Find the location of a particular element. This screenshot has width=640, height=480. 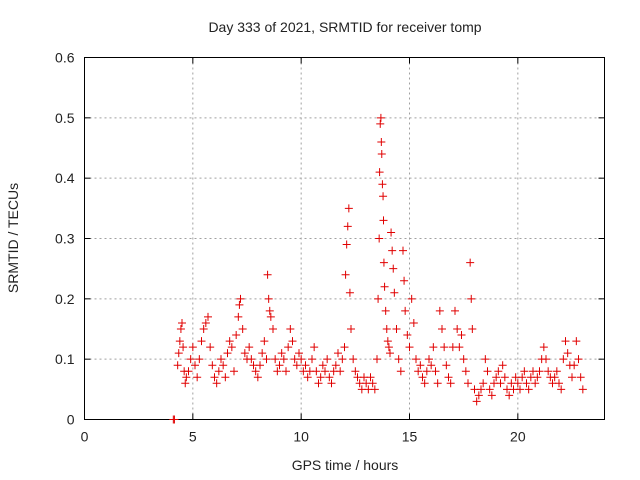

y-tick-label: 0.3 is located at coordinates (65, 239).